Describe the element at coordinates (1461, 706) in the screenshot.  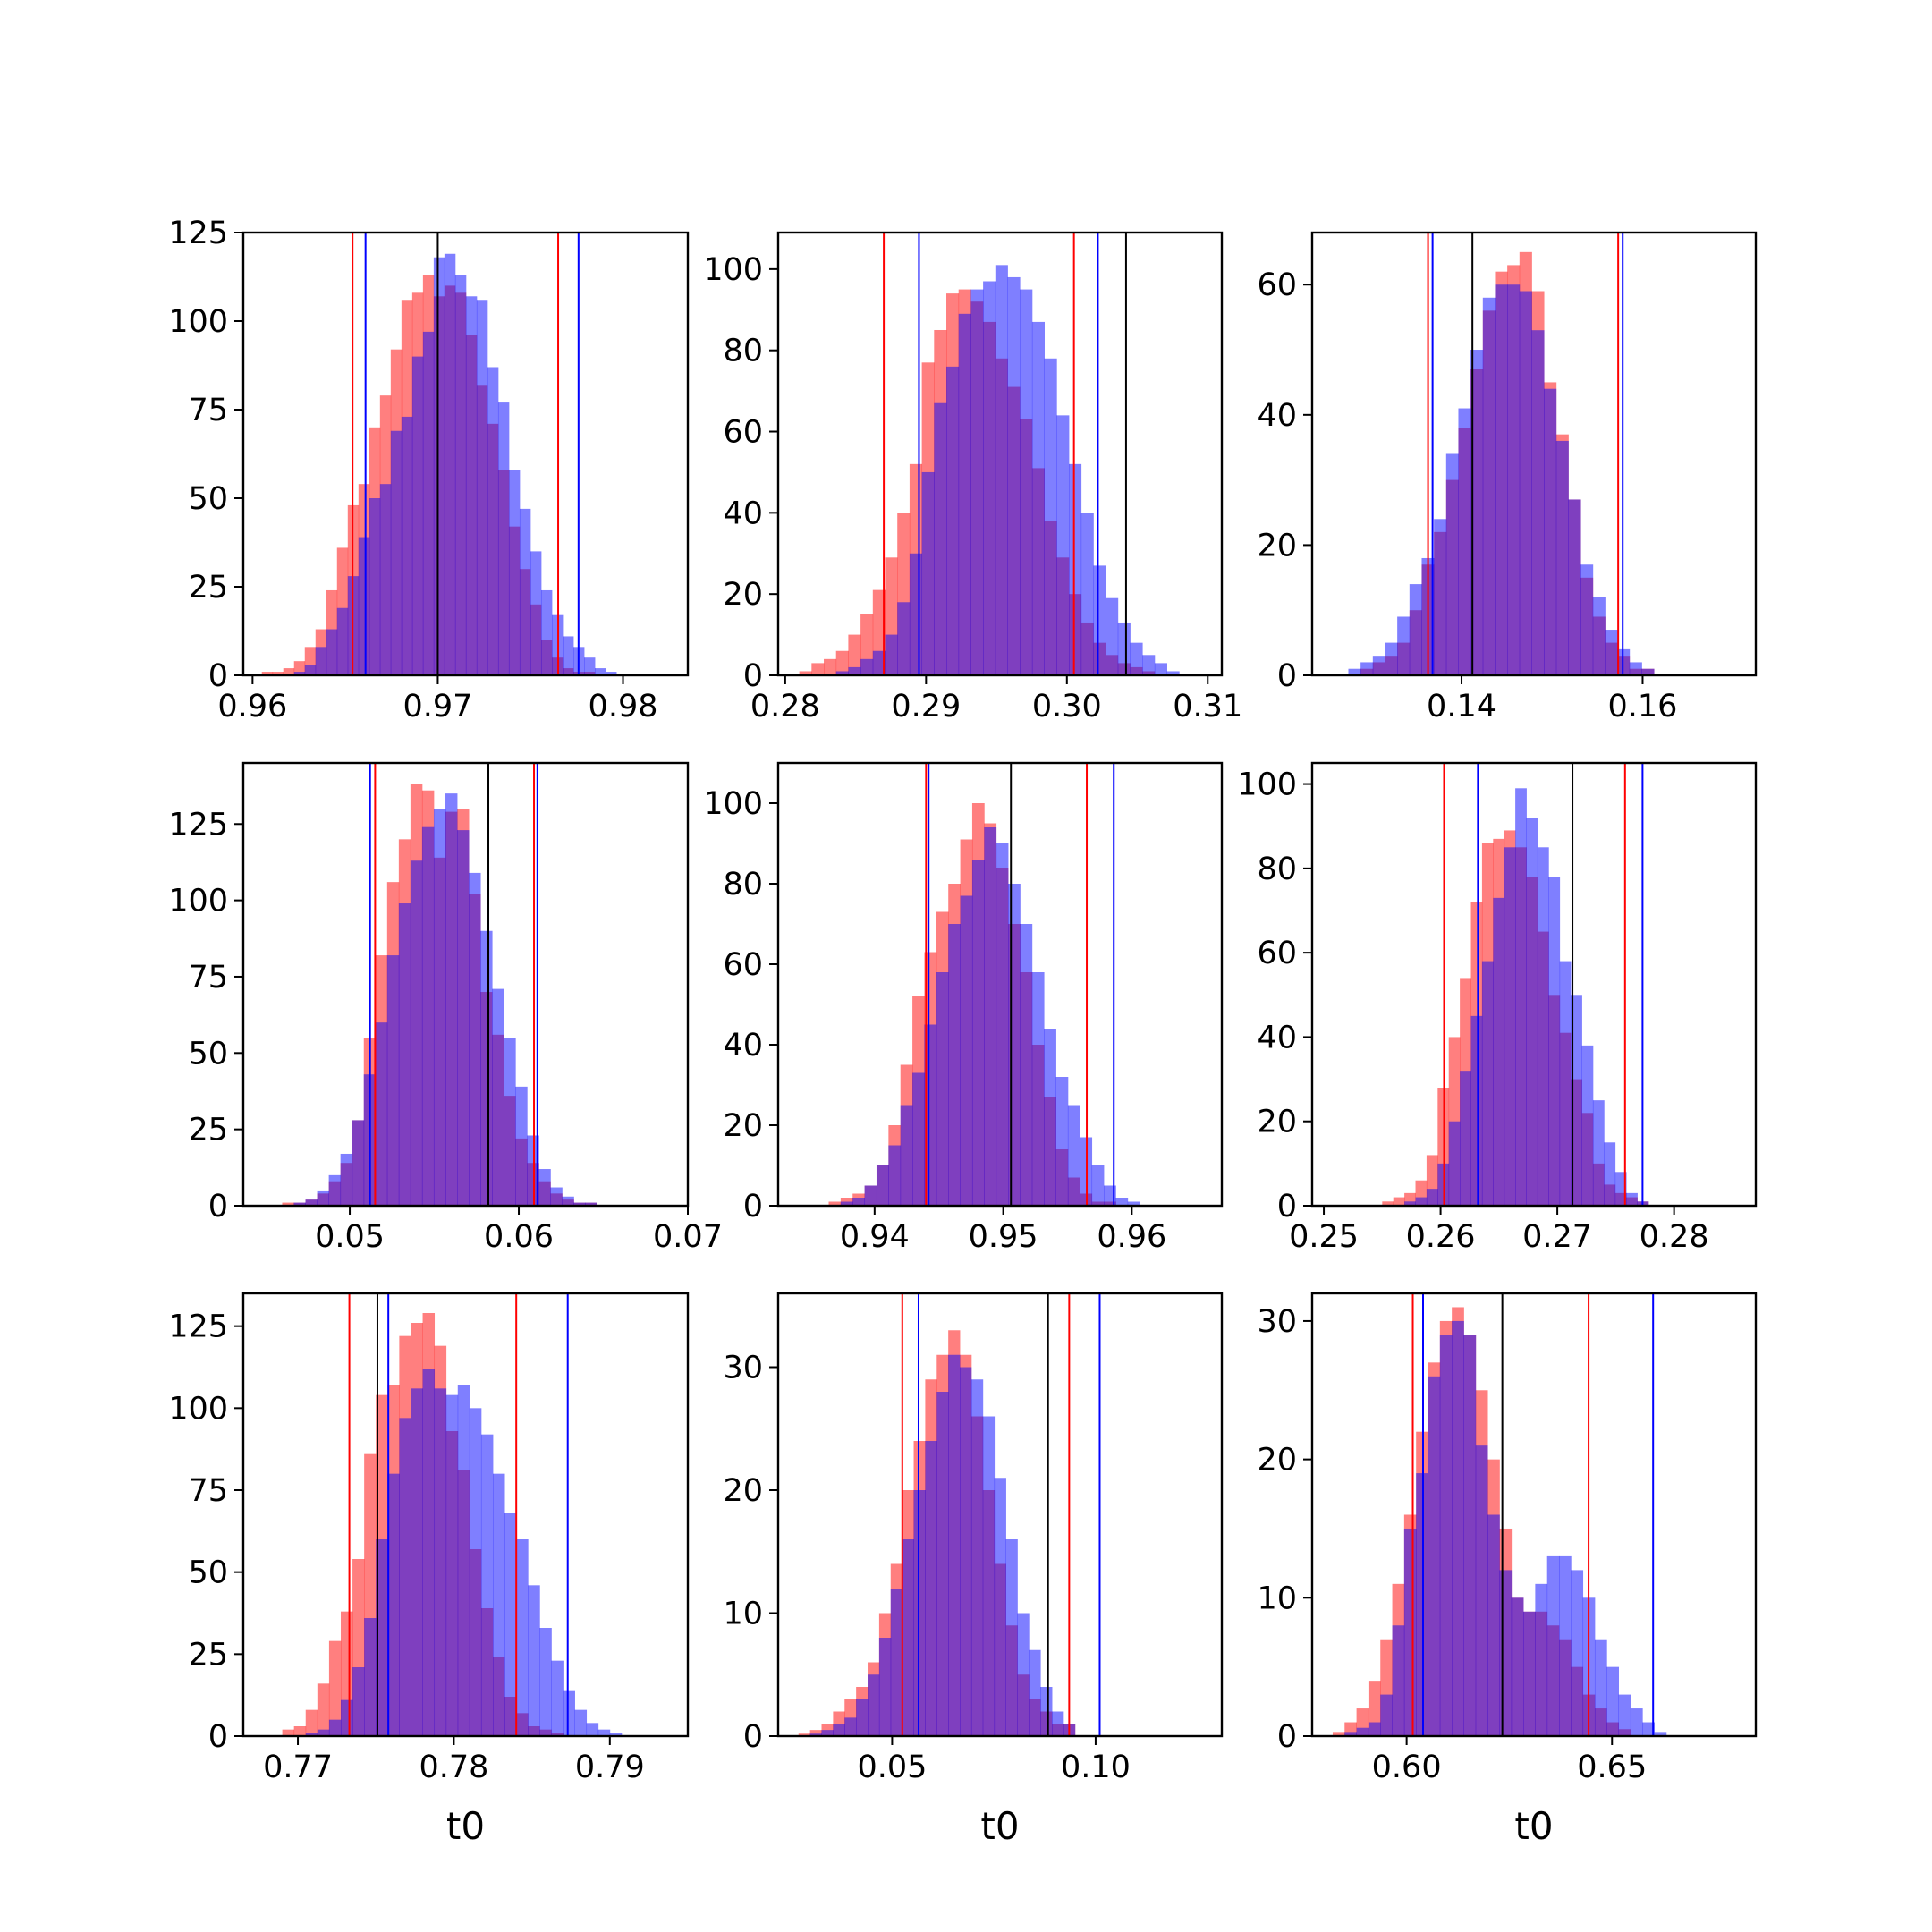
I see `x-tick-label: 0.14` at that location.